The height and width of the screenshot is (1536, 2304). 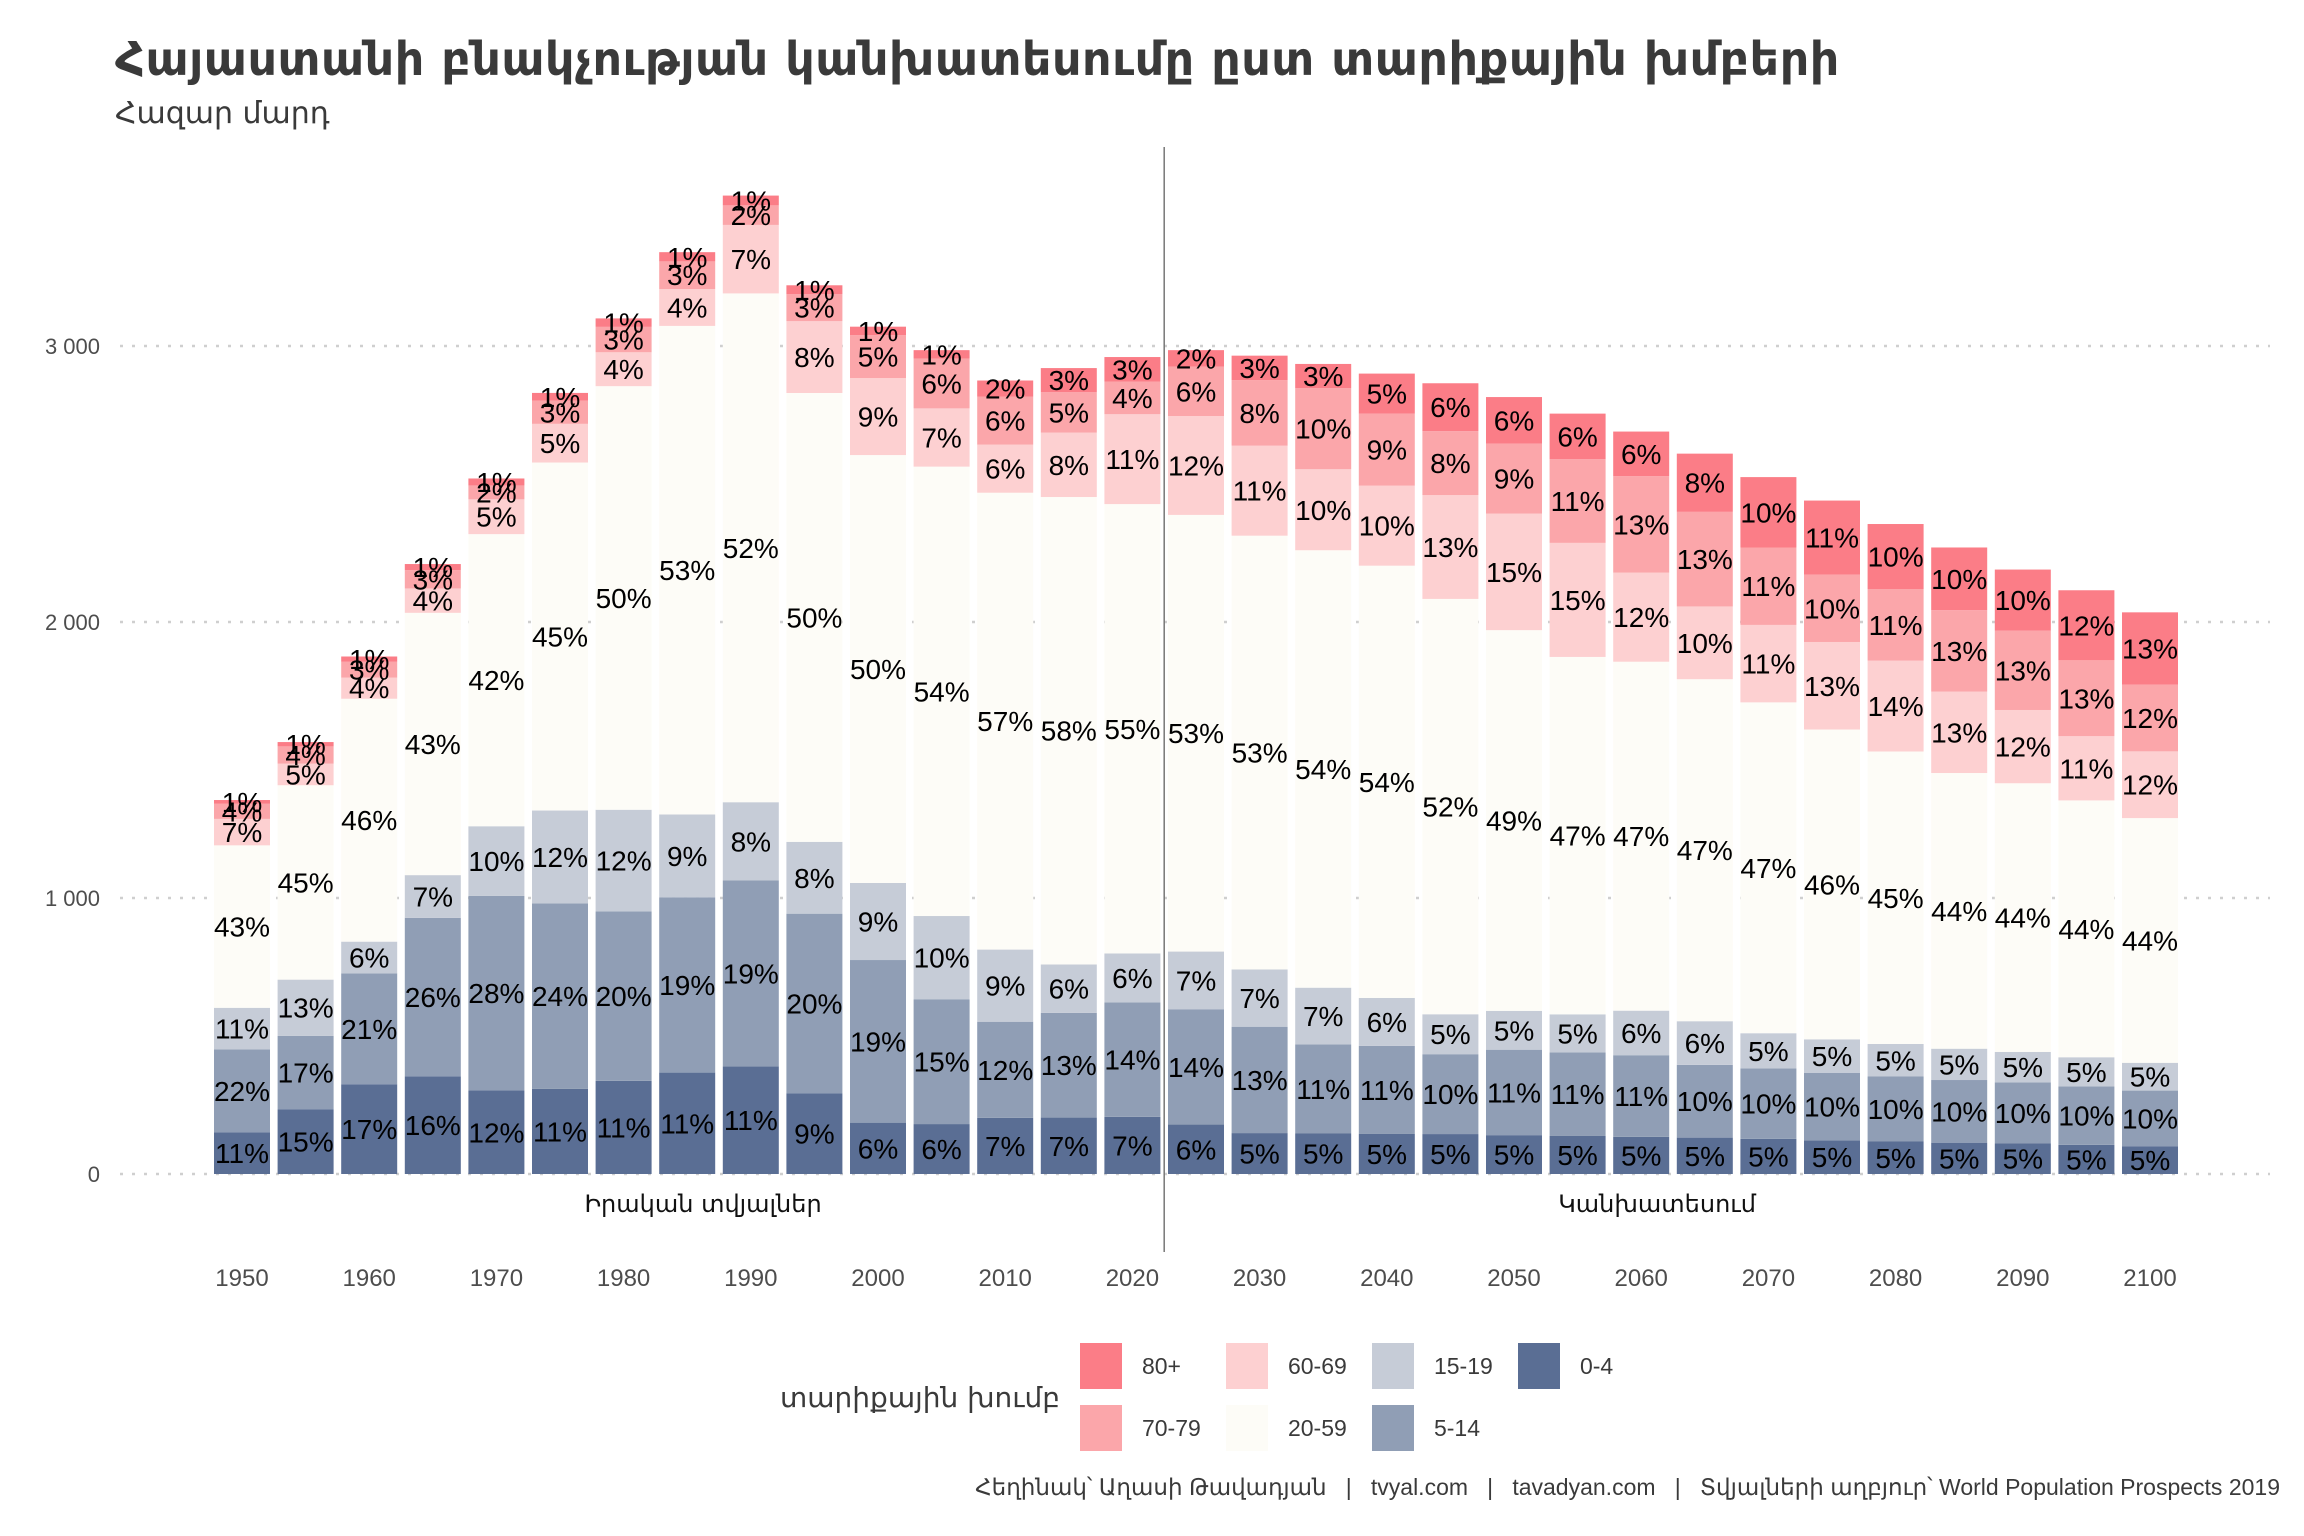 I want to click on bar-segment-80+-2045, so click(x=1450, y=407).